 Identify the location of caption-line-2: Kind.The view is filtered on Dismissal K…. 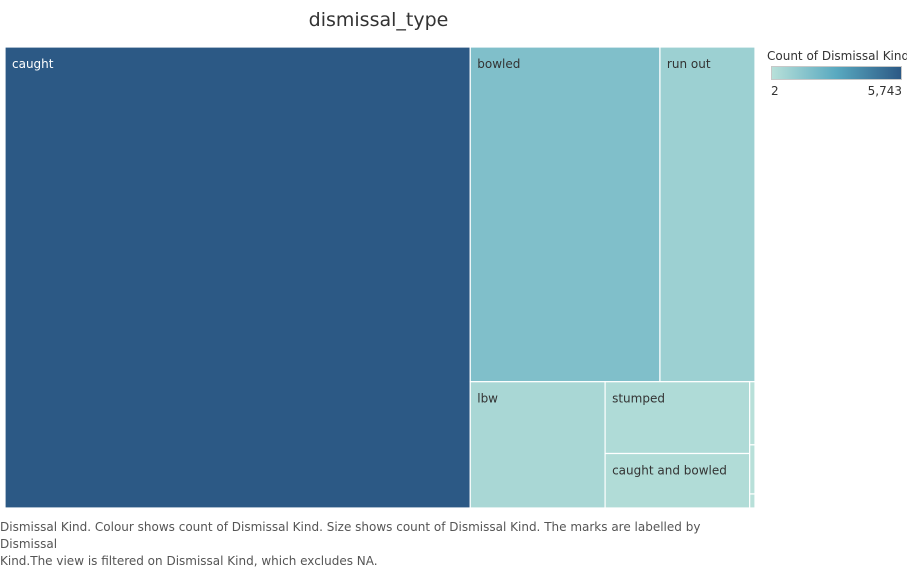
(189, 561).